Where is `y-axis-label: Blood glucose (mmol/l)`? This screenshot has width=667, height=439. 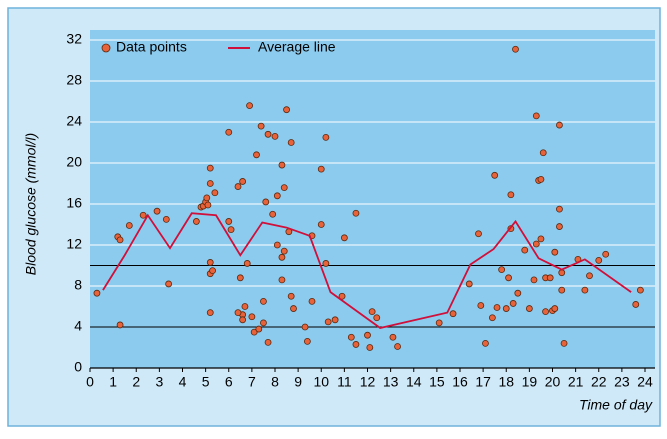 y-axis-label: Blood glucose (mmol/l) is located at coordinates (31, 204).